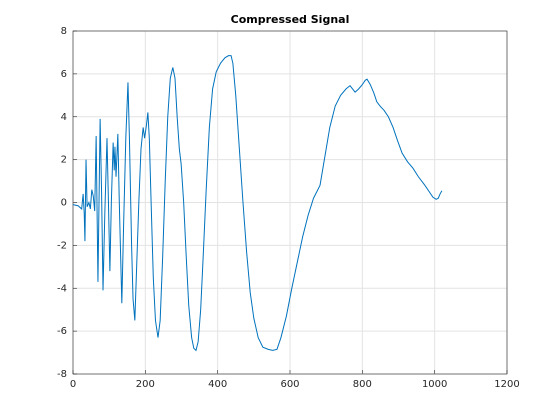 The height and width of the screenshot is (420, 560). I want to click on x-tick-label: 1200, so click(506, 384).